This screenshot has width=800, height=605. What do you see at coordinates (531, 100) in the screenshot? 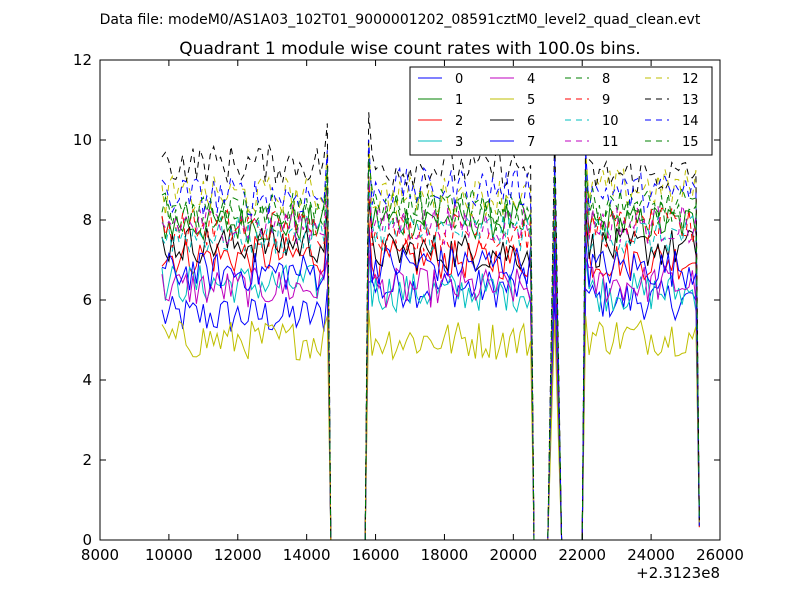
I see `legend-label-5: 5` at bounding box center [531, 100].